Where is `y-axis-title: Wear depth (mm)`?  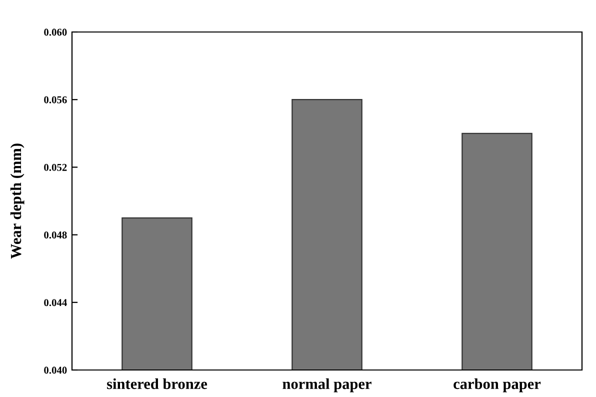 y-axis-title: Wear depth (mm) is located at coordinates (17, 201).